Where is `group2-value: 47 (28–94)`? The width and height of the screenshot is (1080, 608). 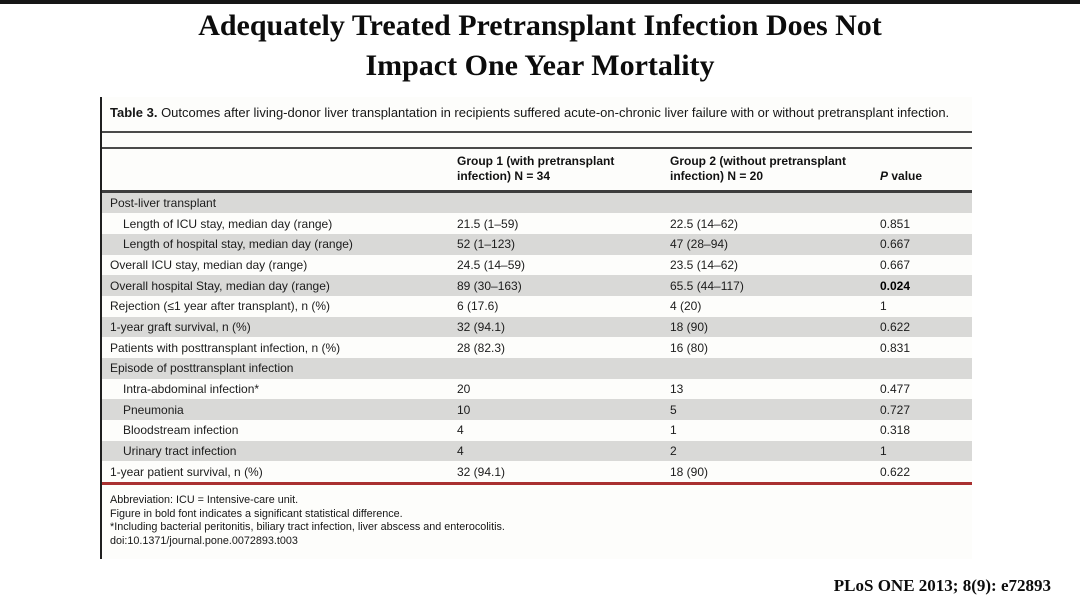 group2-value: 47 (28–94) is located at coordinates (699, 244).